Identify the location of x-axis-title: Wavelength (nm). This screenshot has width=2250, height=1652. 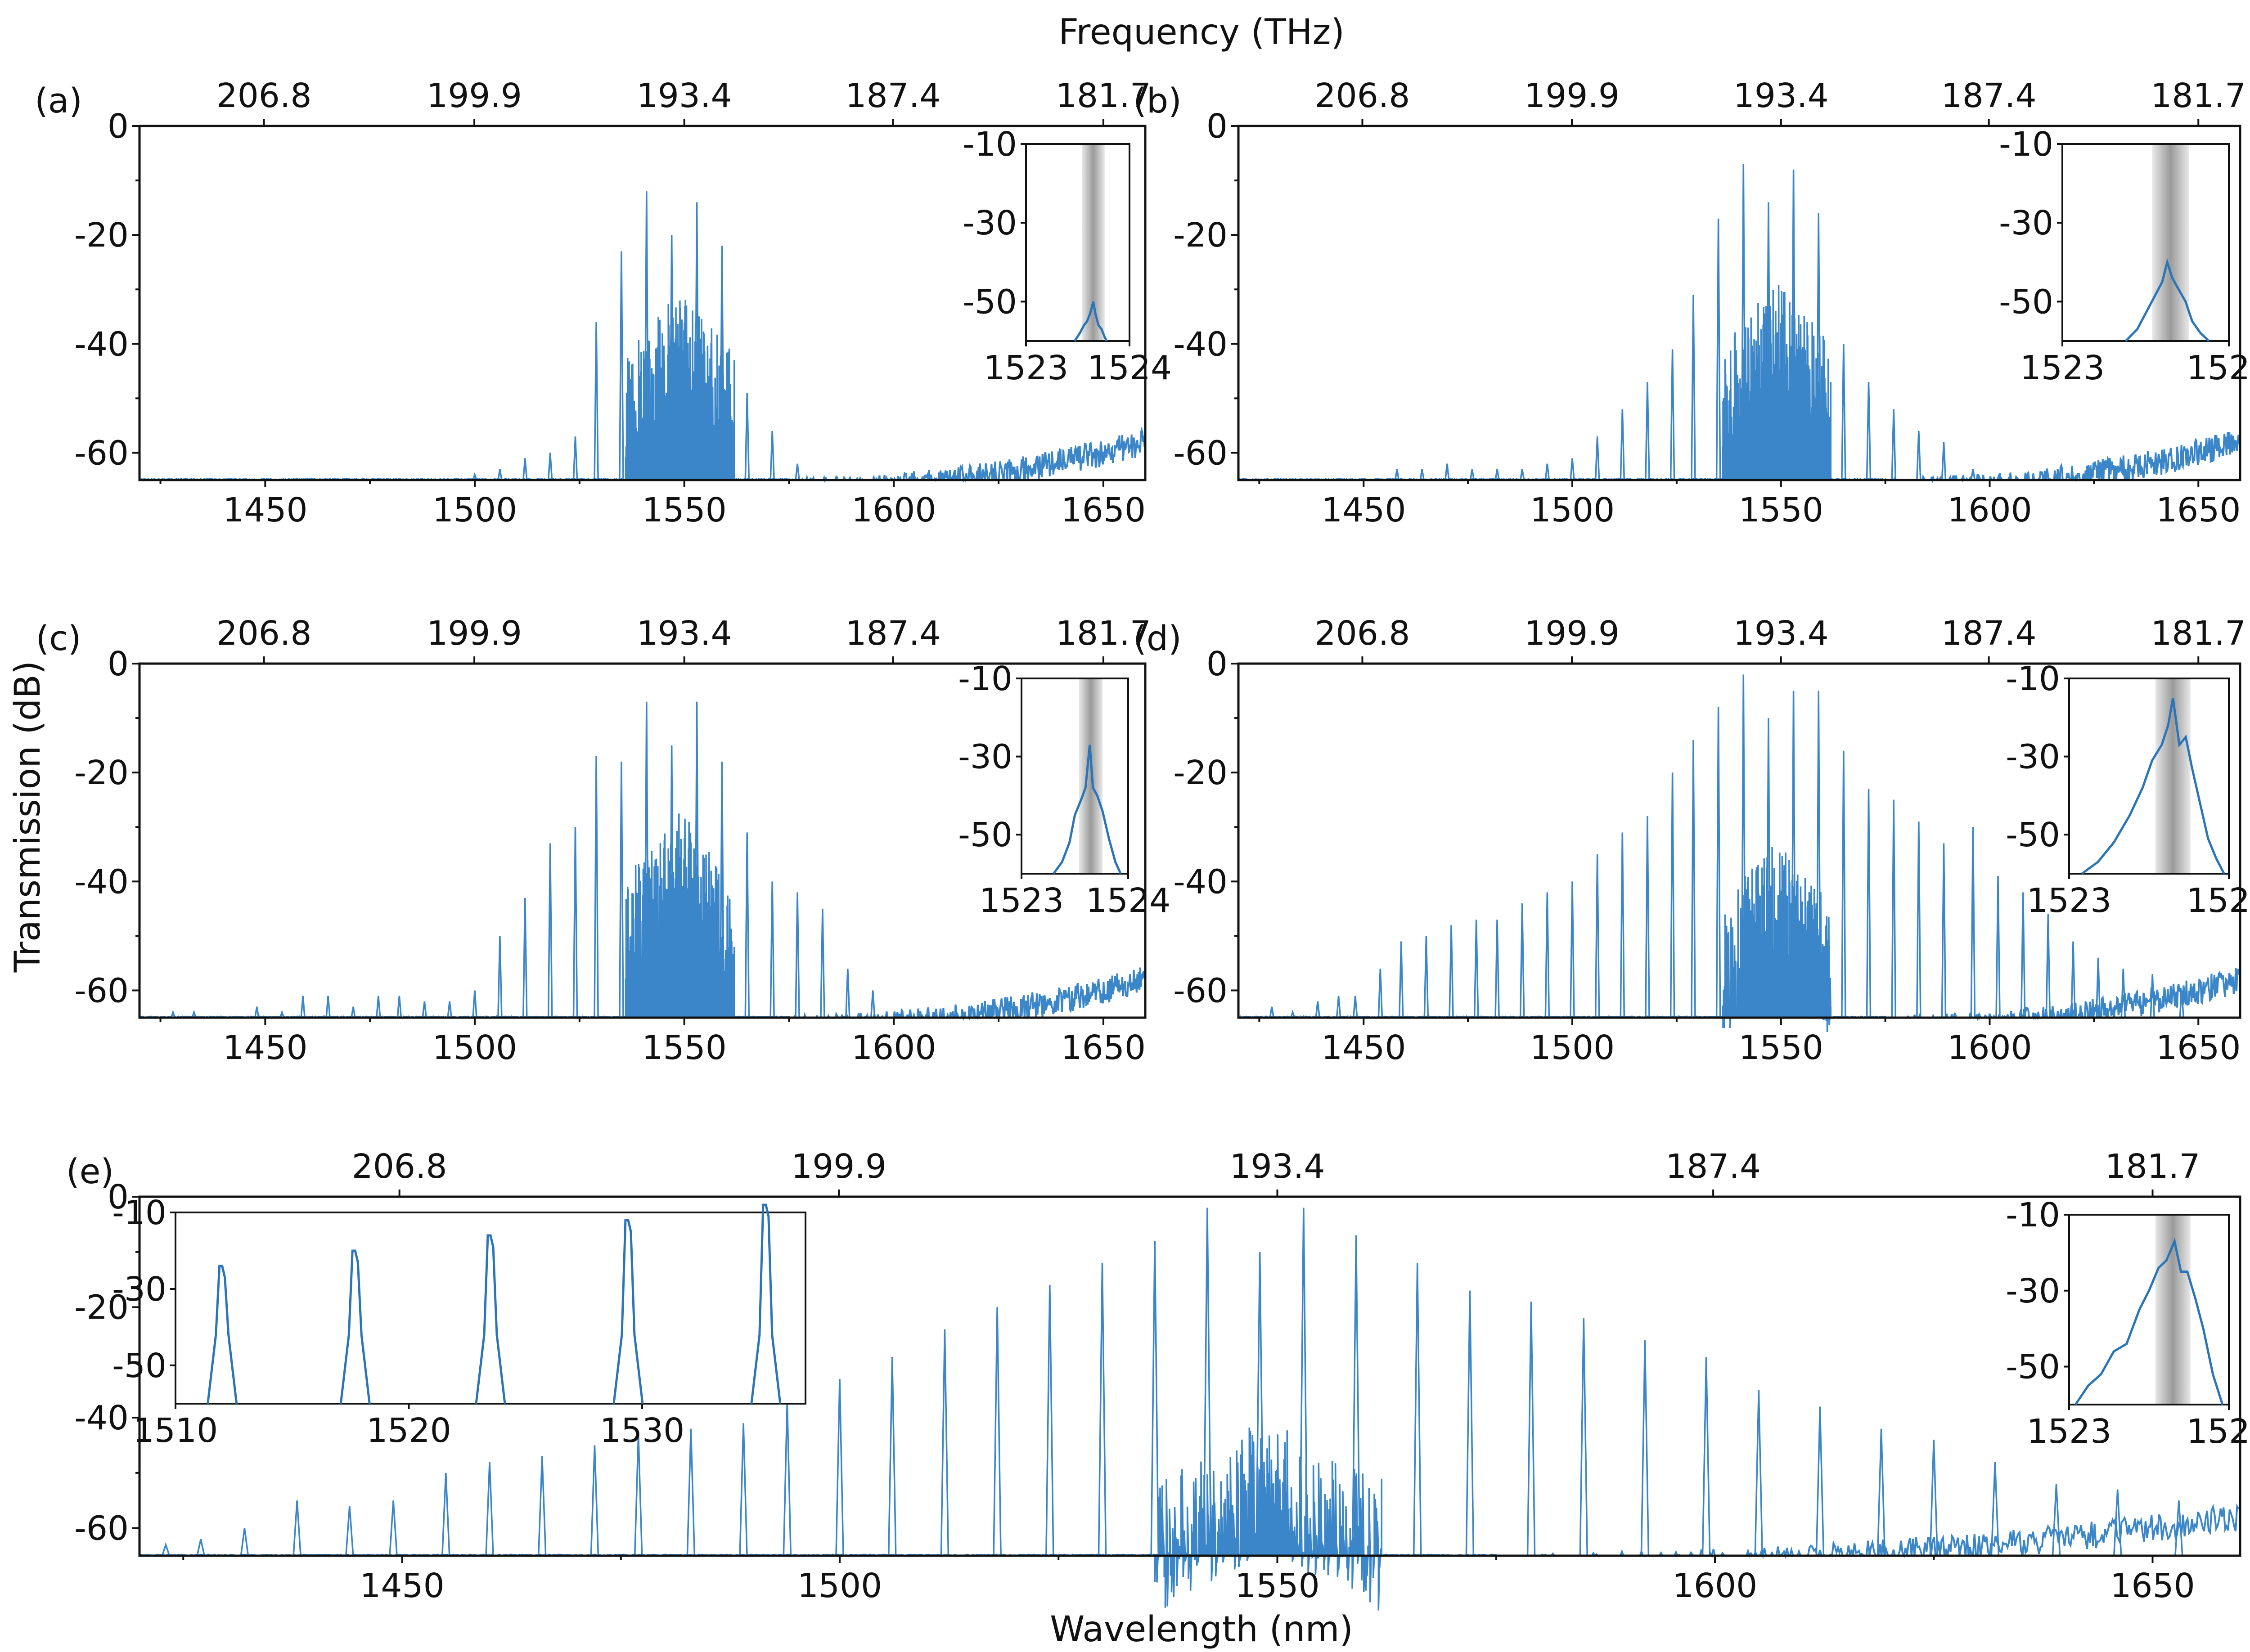
(1201, 1629).